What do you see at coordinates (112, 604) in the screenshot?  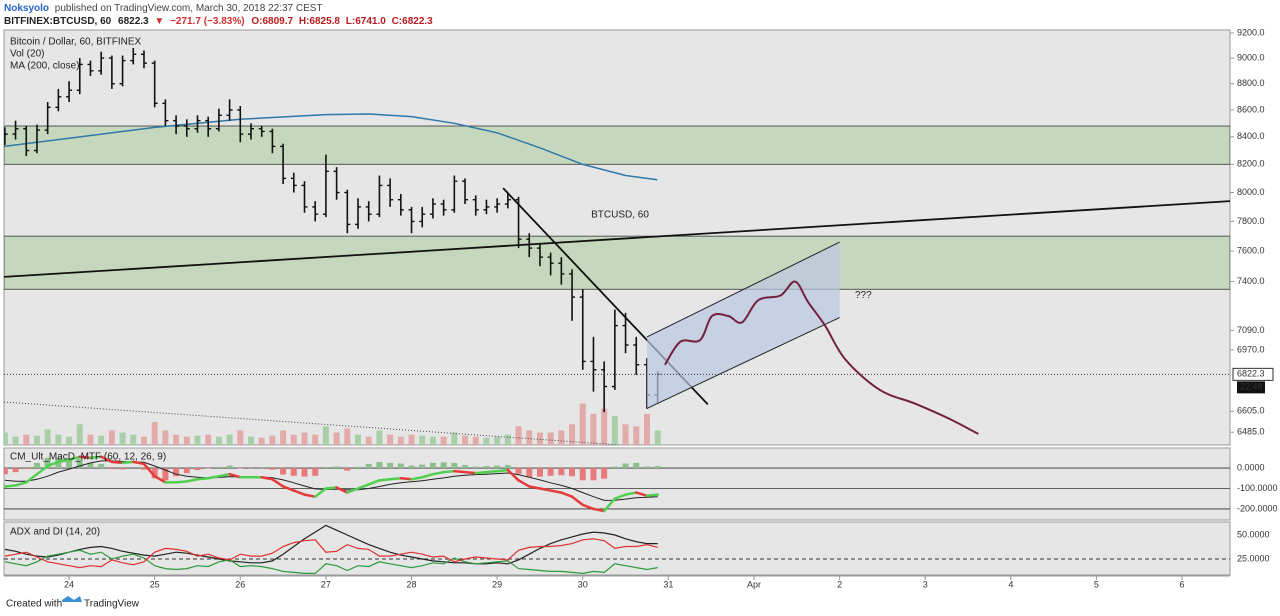 I see `footer-brand: TradingView` at bounding box center [112, 604].